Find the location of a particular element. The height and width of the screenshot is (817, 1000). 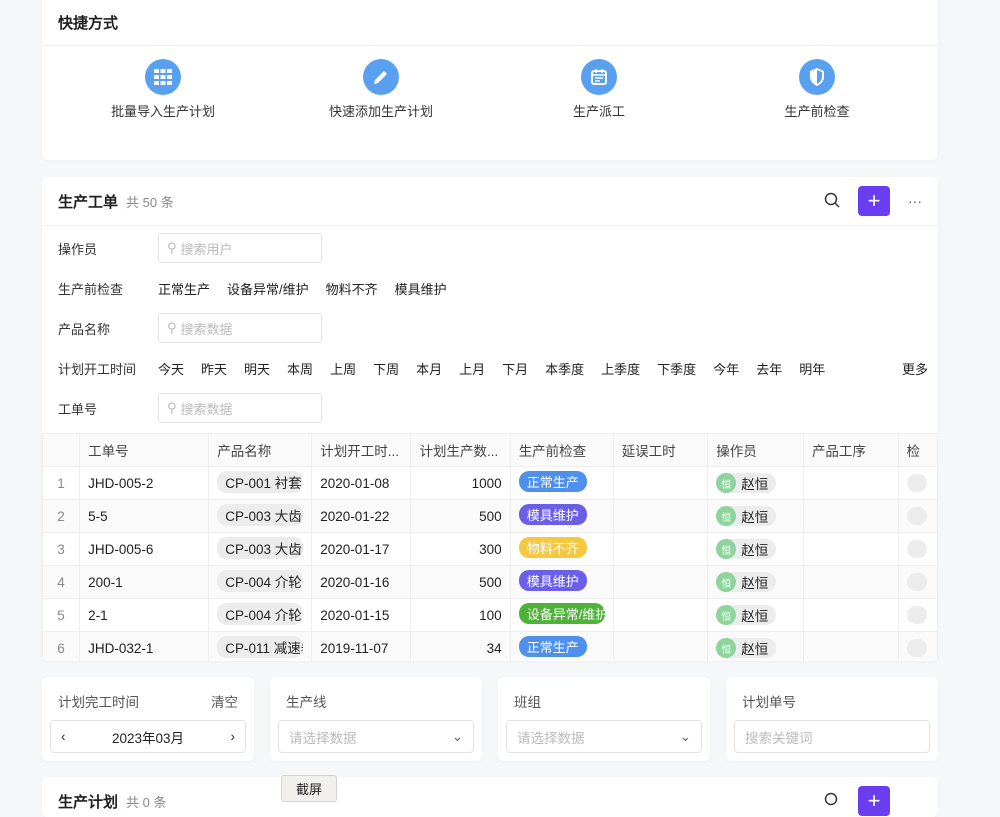

filter-option: 今年 is located at coordinates (726, 369).